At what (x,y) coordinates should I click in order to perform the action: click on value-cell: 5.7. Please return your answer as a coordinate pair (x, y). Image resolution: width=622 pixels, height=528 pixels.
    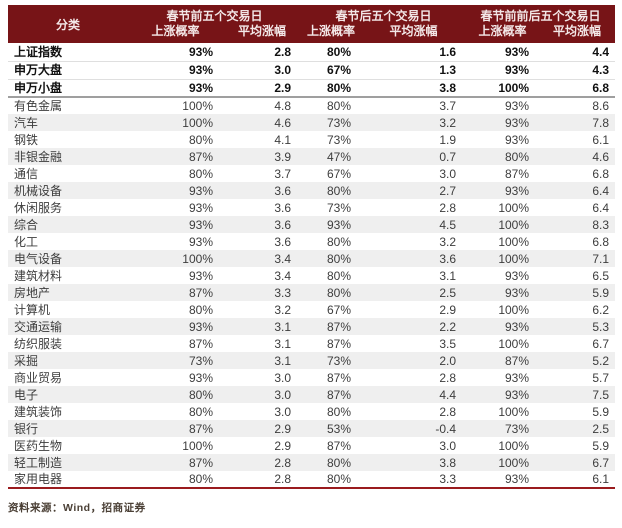
    Looking at the image, I should click on (577, 377).